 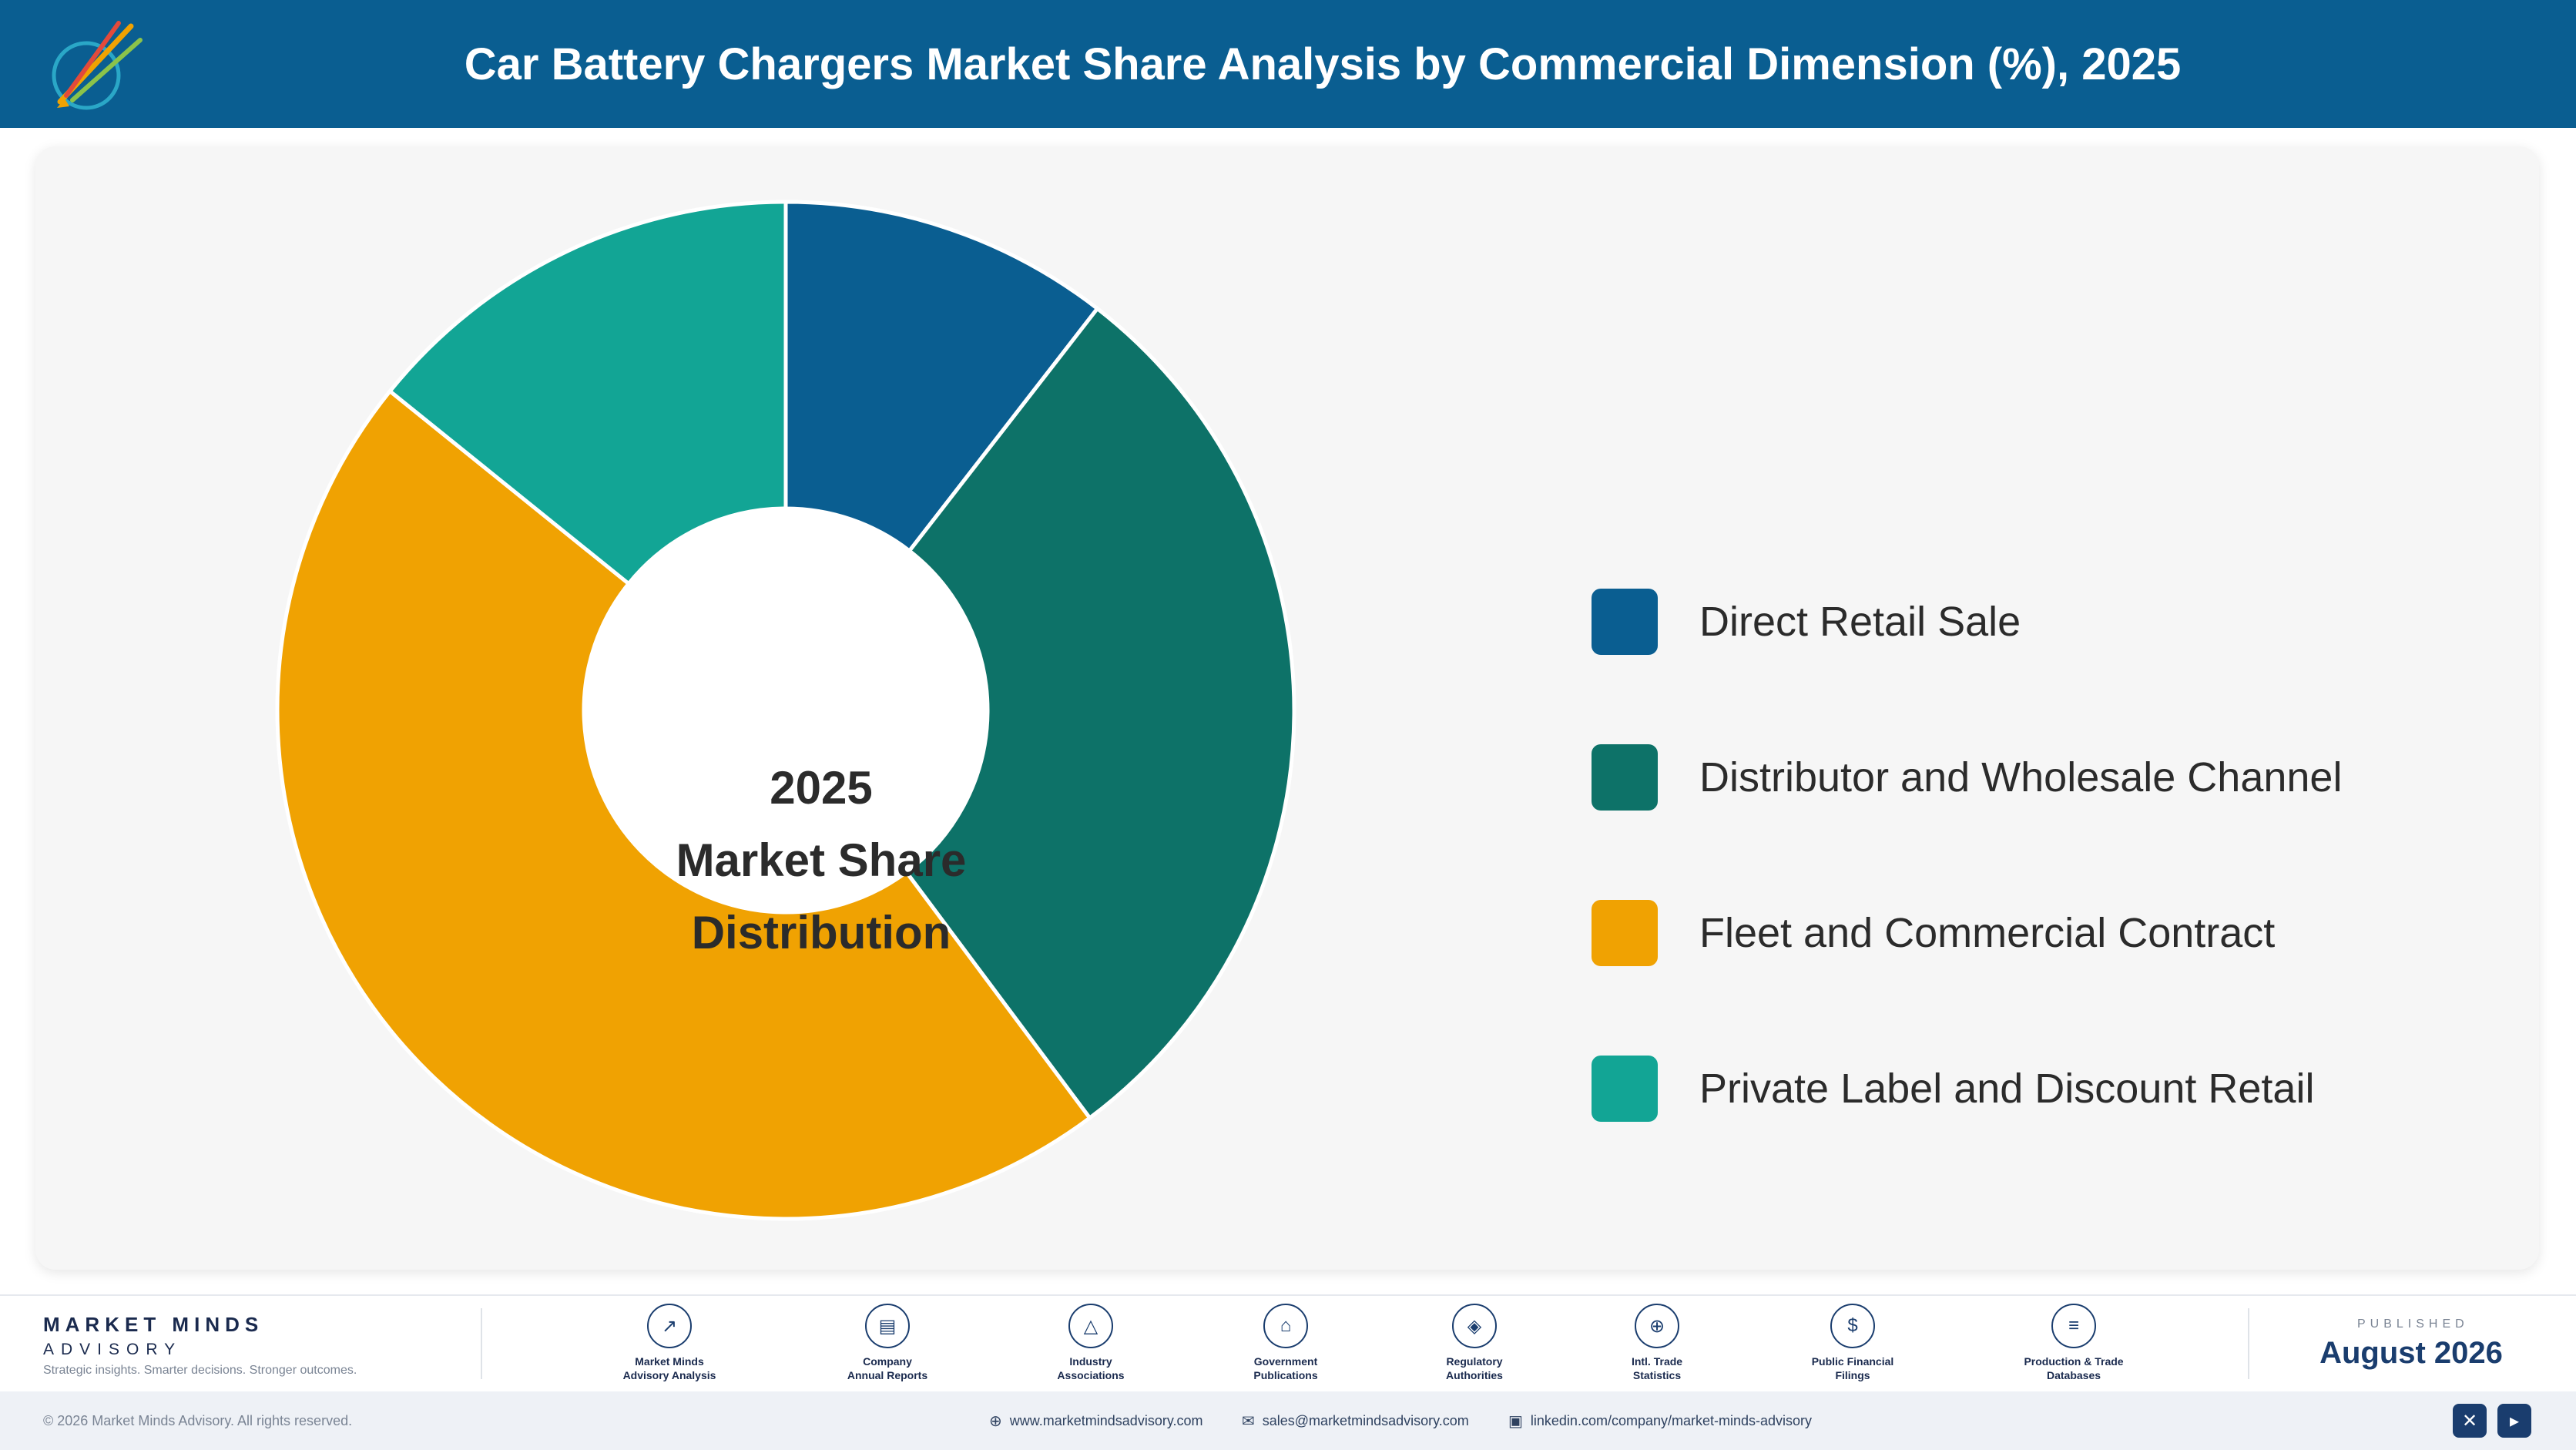 I want to click on published-label: PUBLISHED, so click(x=2413, y=1324).